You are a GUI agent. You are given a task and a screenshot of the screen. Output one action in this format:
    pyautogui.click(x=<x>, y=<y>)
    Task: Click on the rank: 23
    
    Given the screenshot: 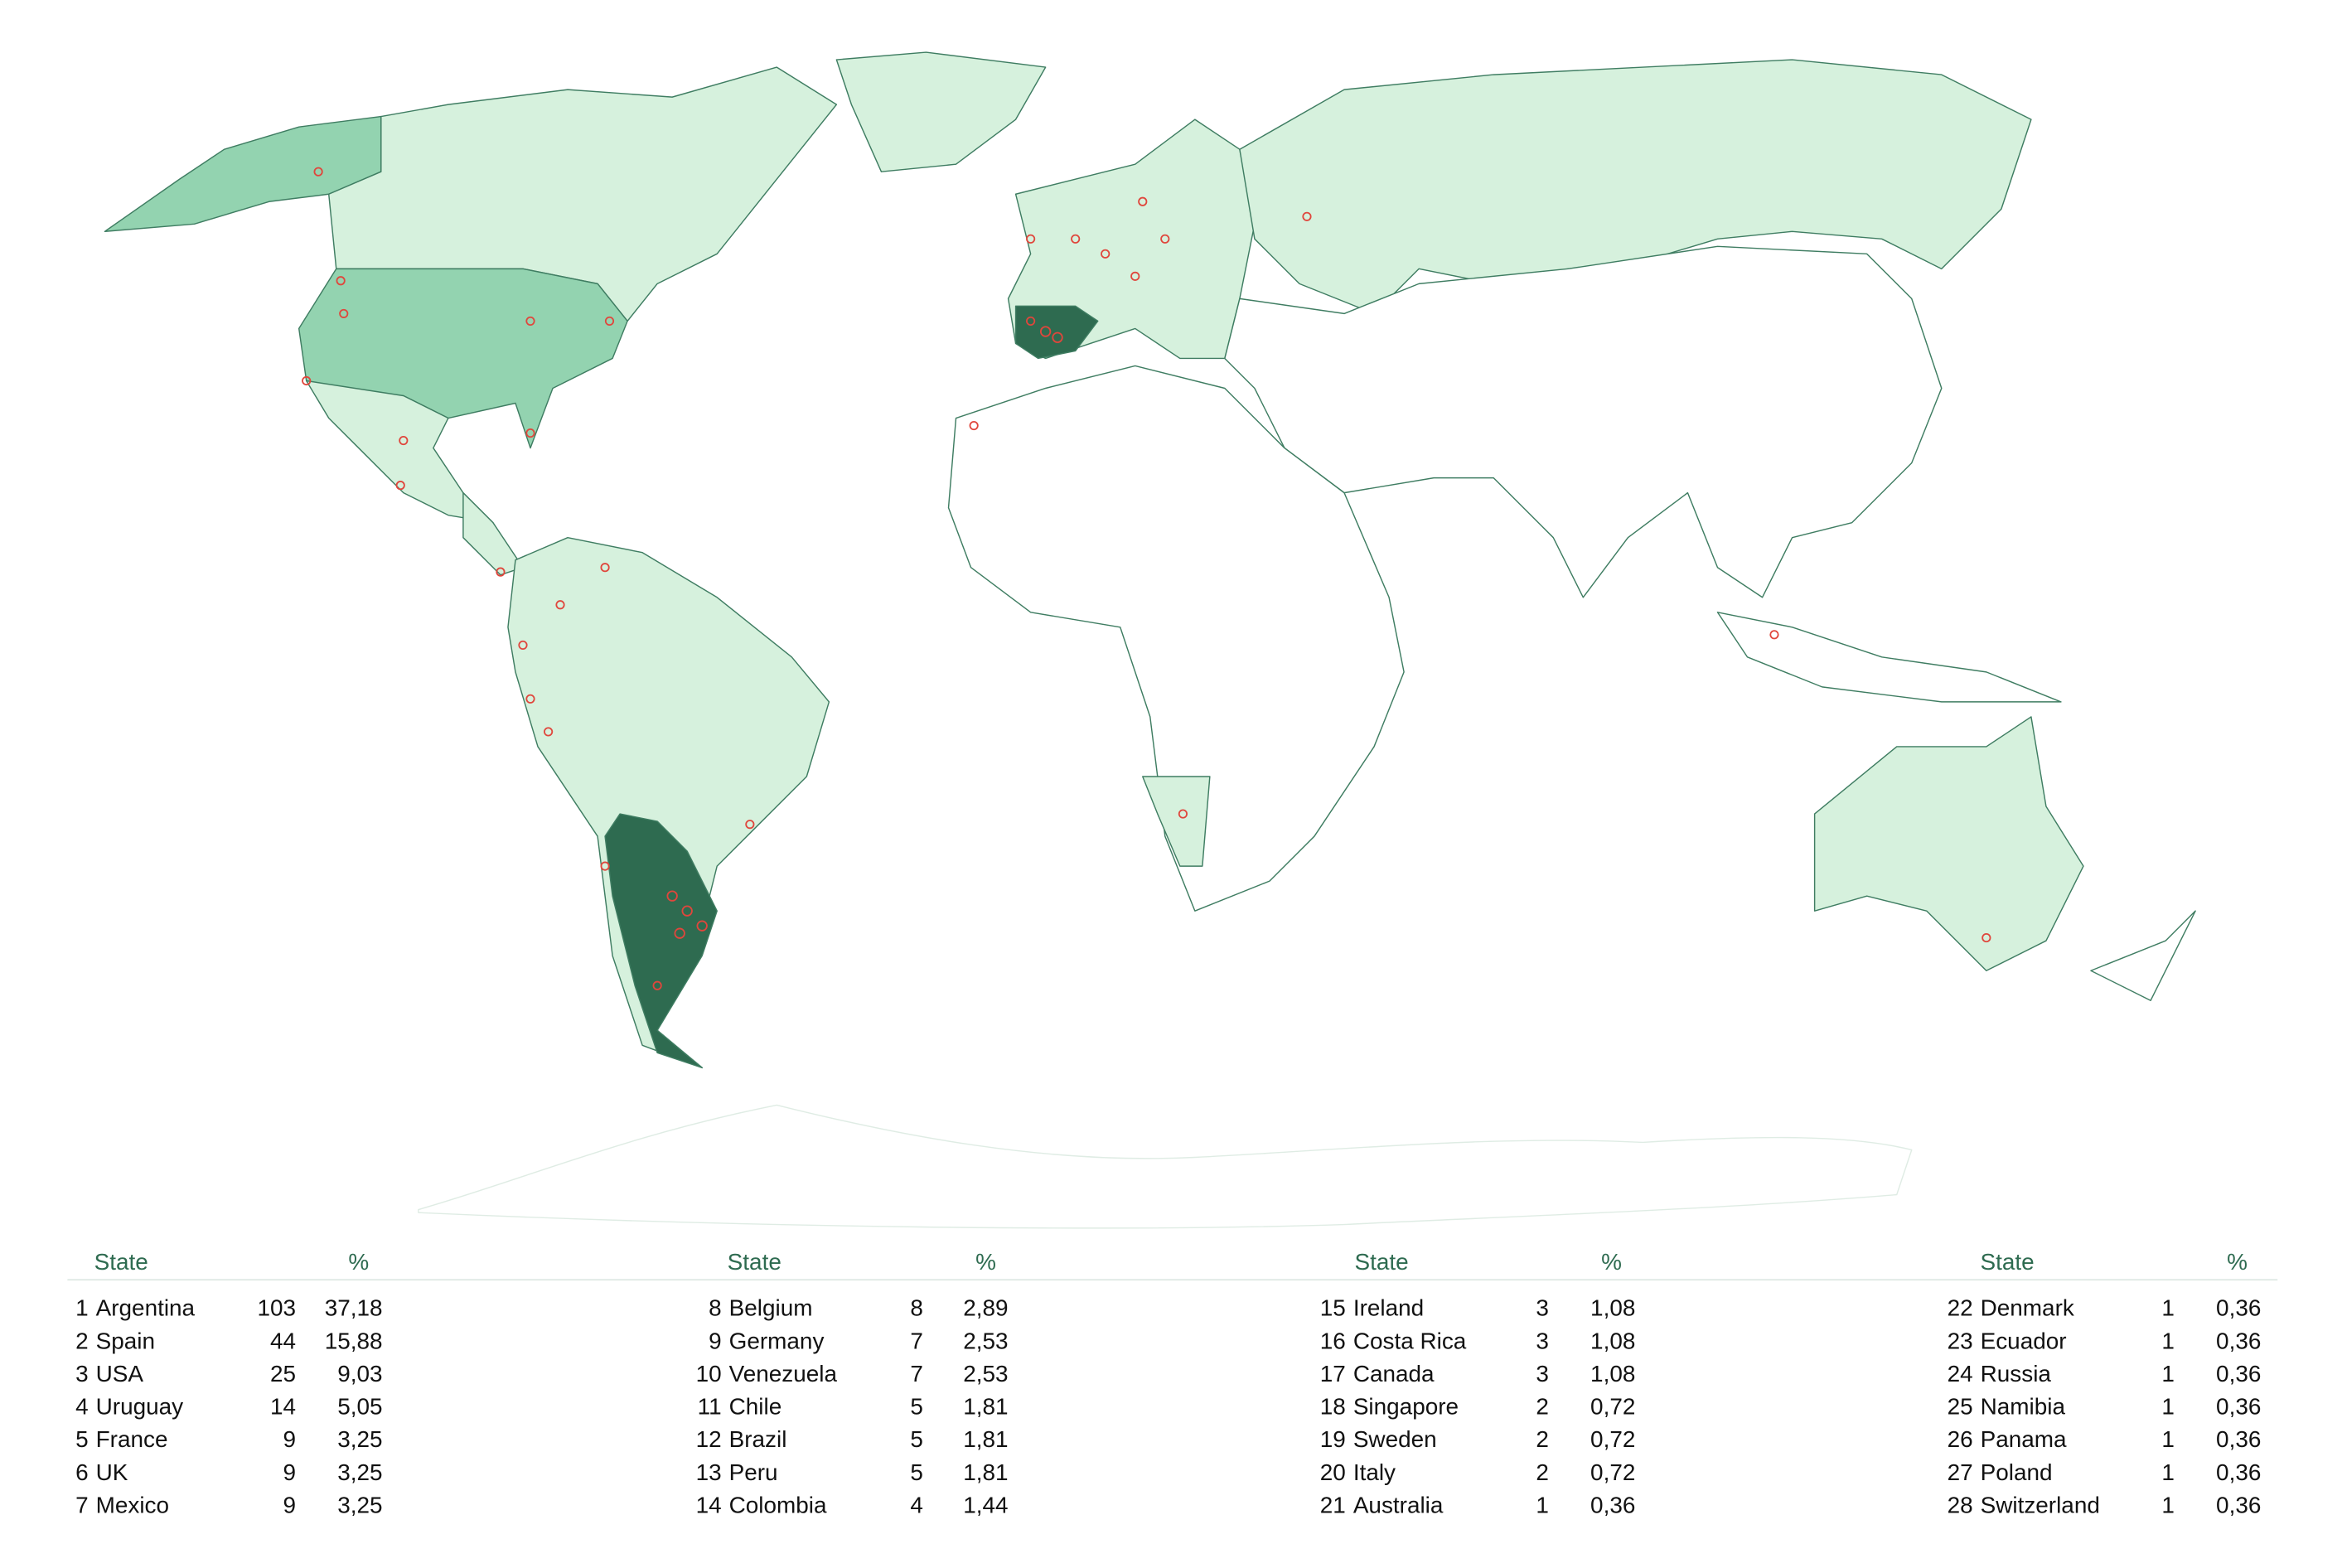 What is the action you would take?
    pyautogui.click(x=1960, y=1340)
    